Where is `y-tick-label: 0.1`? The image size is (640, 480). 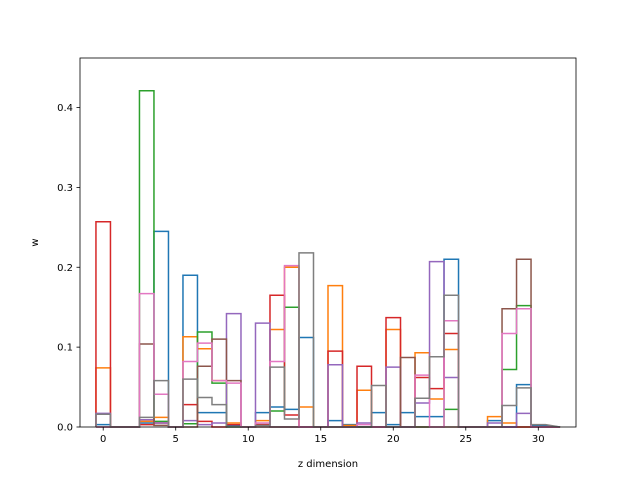
y-tick-label: 0.1 is located at coordinates (65, 348).